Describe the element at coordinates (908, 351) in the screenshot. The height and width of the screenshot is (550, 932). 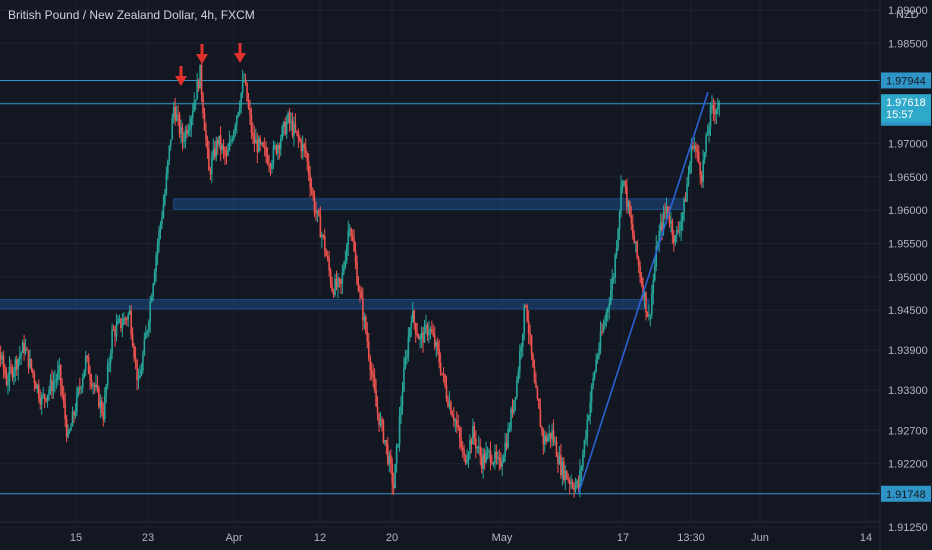
I see `price-tick-label: 1.93900` at that location.